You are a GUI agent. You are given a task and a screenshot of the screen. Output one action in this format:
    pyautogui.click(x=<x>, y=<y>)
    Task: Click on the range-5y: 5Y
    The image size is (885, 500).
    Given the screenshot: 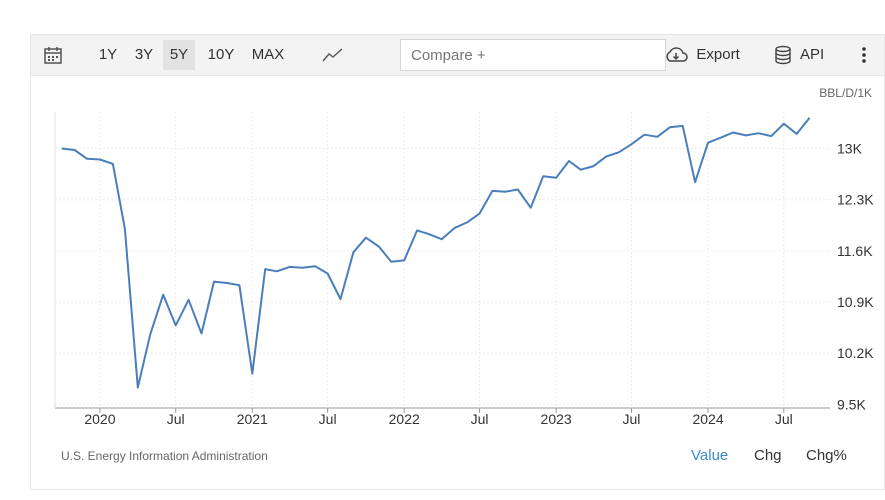 What is the action you would take?
    pyautogui.click(x=179, y=55)
    